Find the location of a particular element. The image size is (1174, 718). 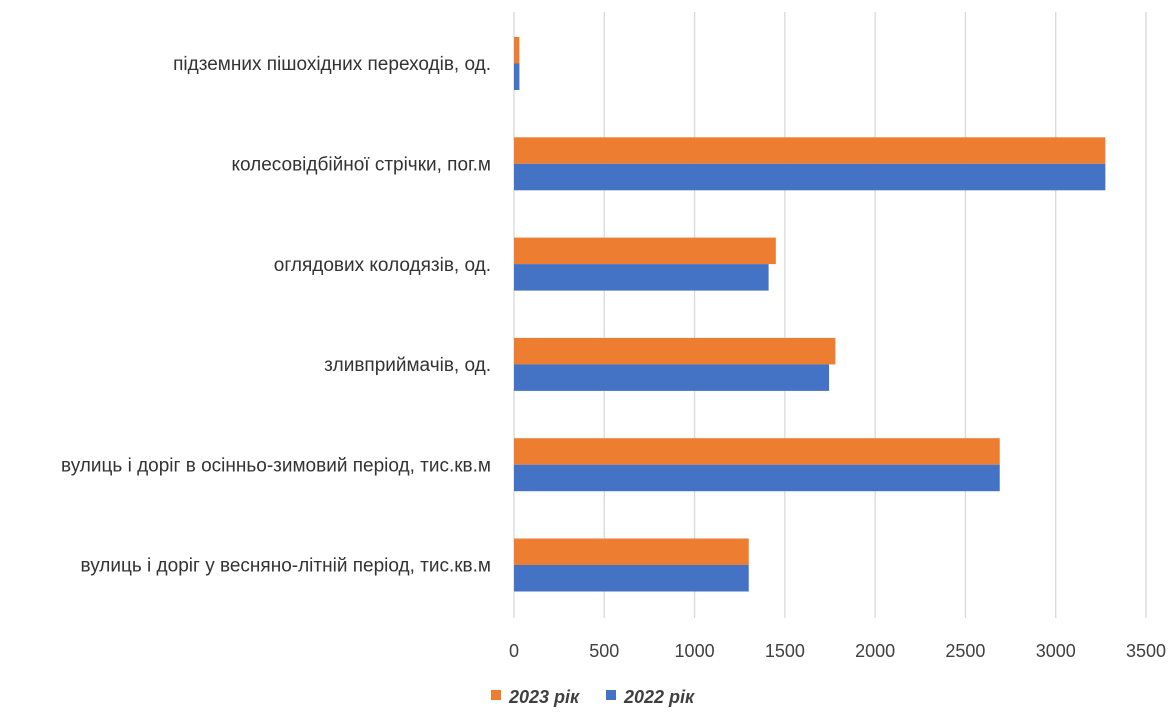

category-label: підземних пішохідних переходів, од. is located at coordinates (332, 64).